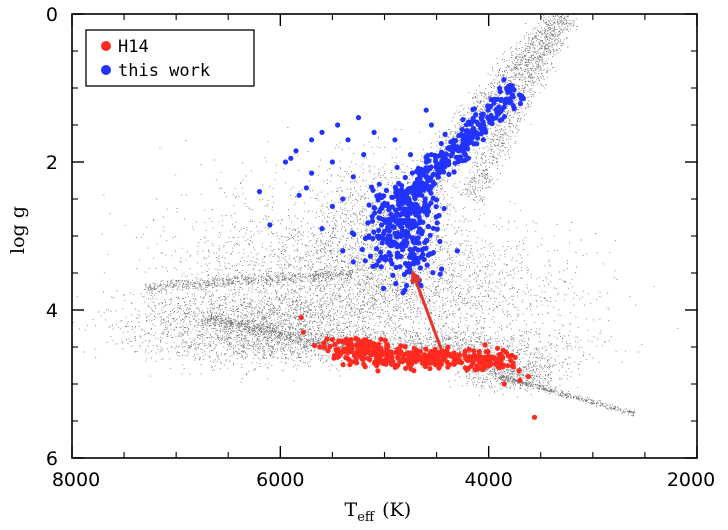 The image size is (728, 530). What do you see at coordinates (106, 46) in the screenshot?
I see `legend-marker-h14` at bounding box center [106, 46].